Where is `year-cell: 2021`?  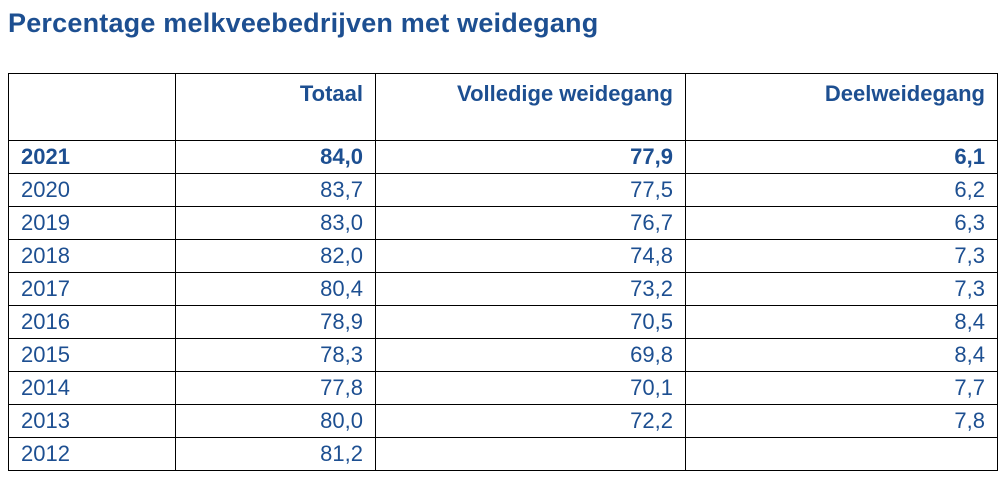
year-cell: 2021 is located at coordinates (92, 157).